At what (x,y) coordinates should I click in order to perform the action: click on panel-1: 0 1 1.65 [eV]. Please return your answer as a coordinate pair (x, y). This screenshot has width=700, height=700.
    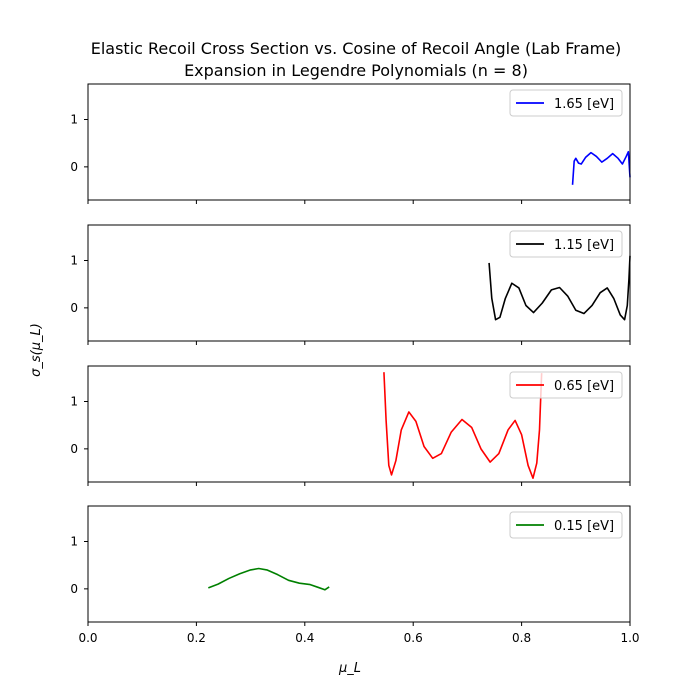
    Looking at the image, I should click on (350, 143).